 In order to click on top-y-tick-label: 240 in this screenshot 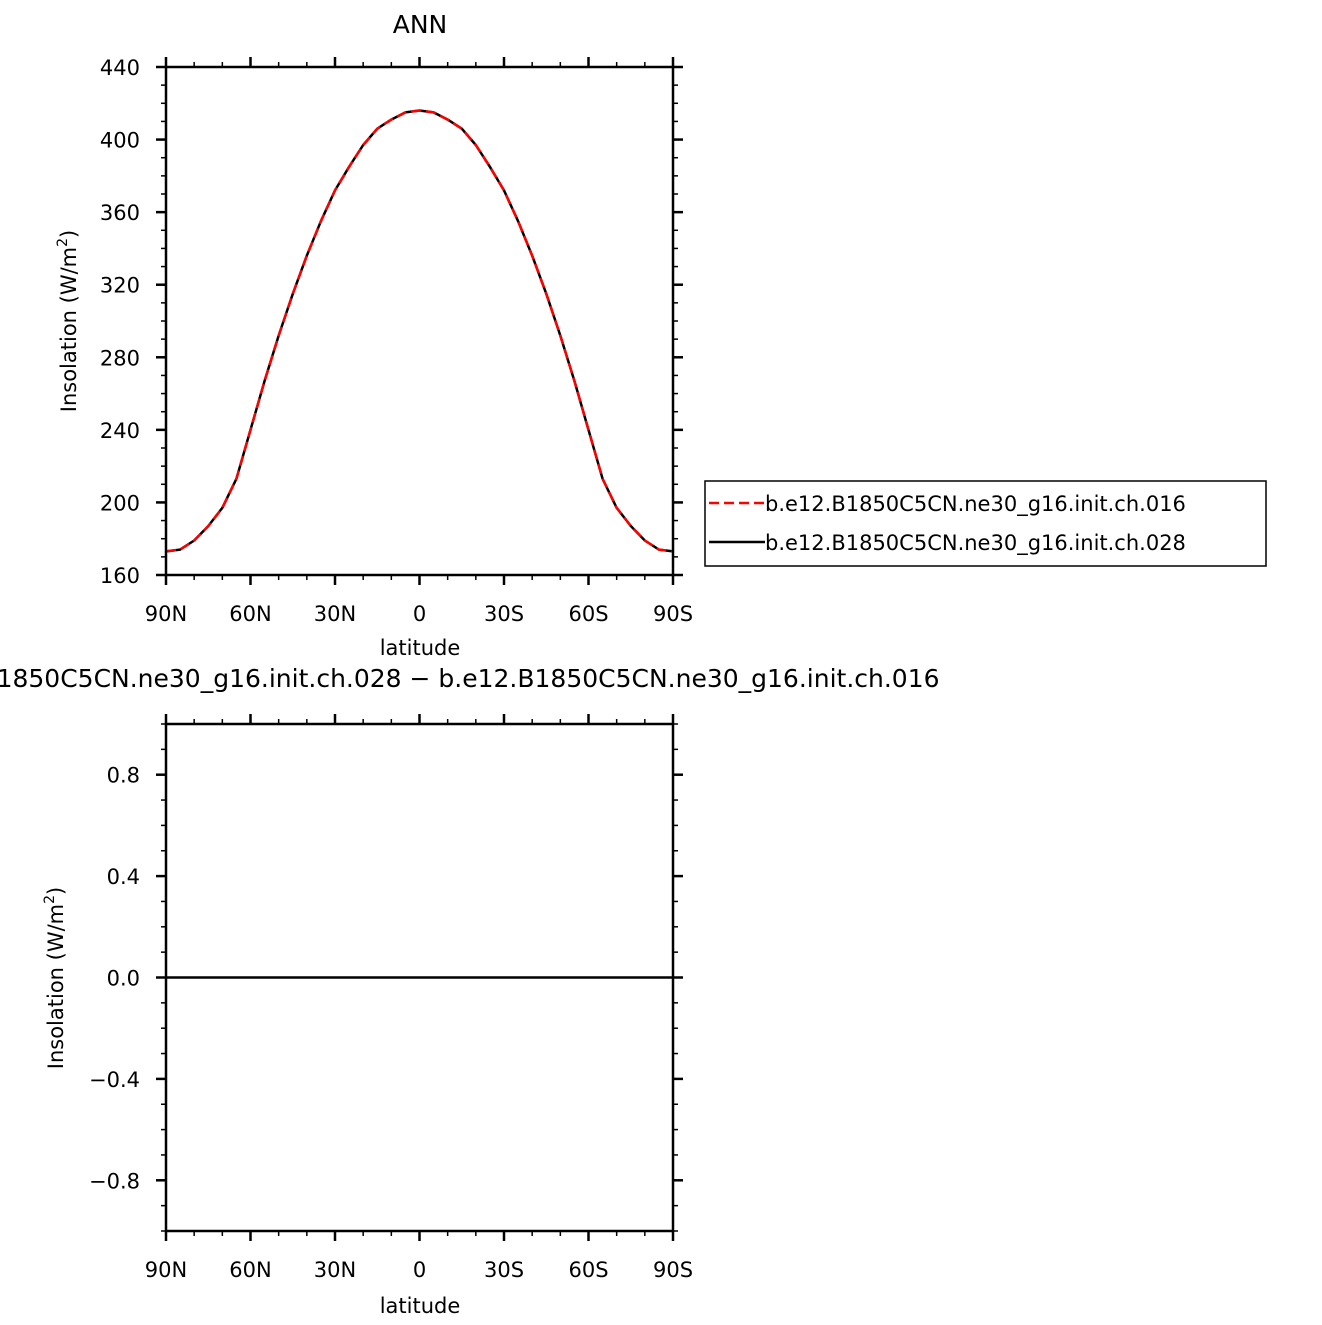, I will do `click(120, 431)`.